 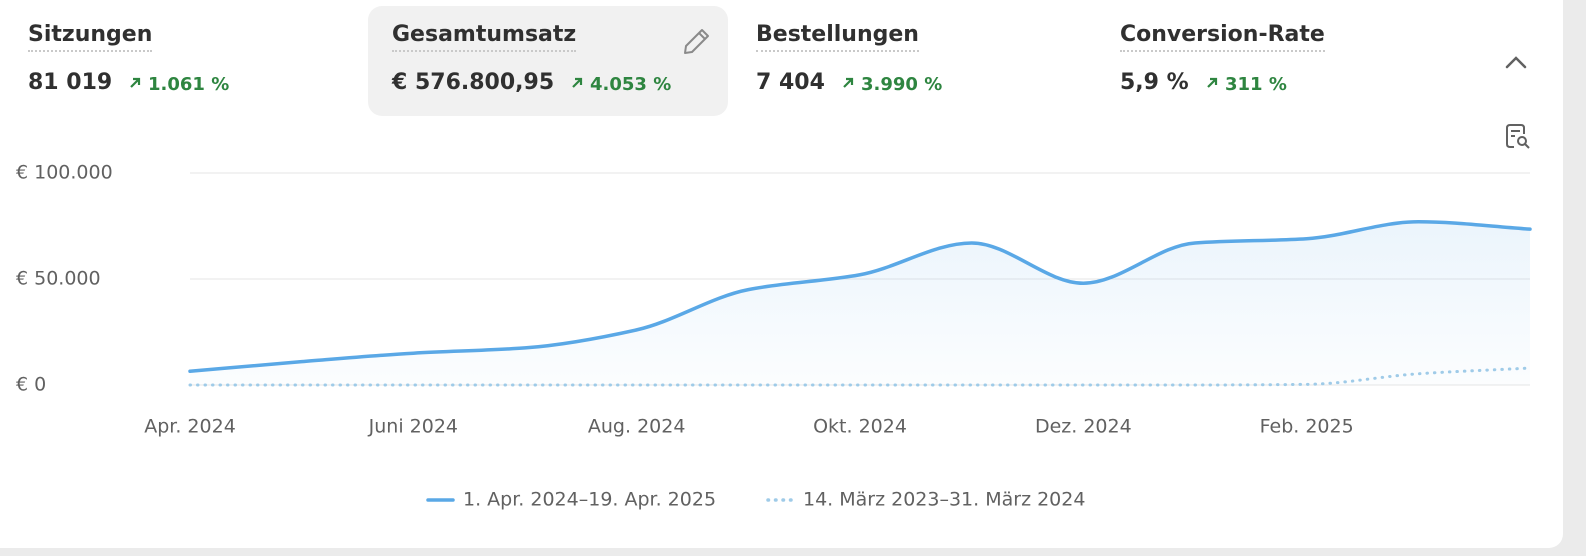 I want to click on metric-tile: Sitzungen 81 019 1.061 %, so click(x=184, y=61).